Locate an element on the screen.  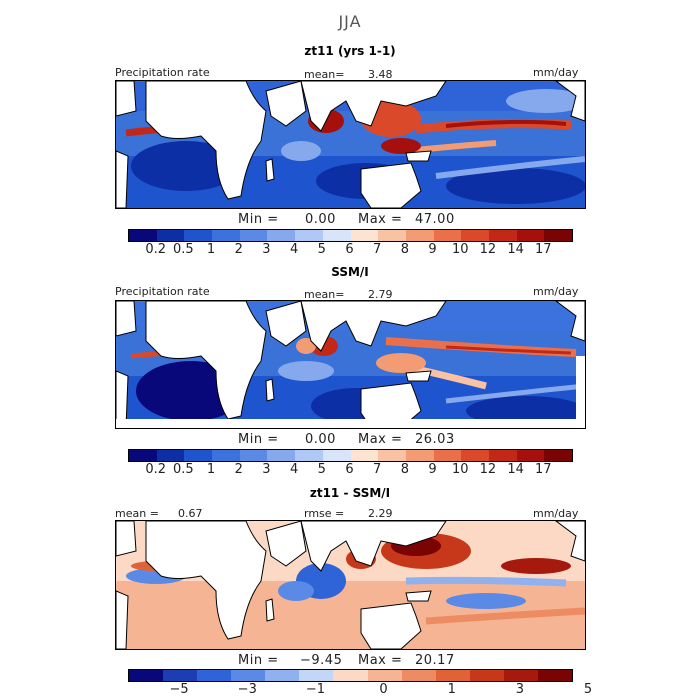
p1-dry-pacific-south is located at coordinates (515, 186).